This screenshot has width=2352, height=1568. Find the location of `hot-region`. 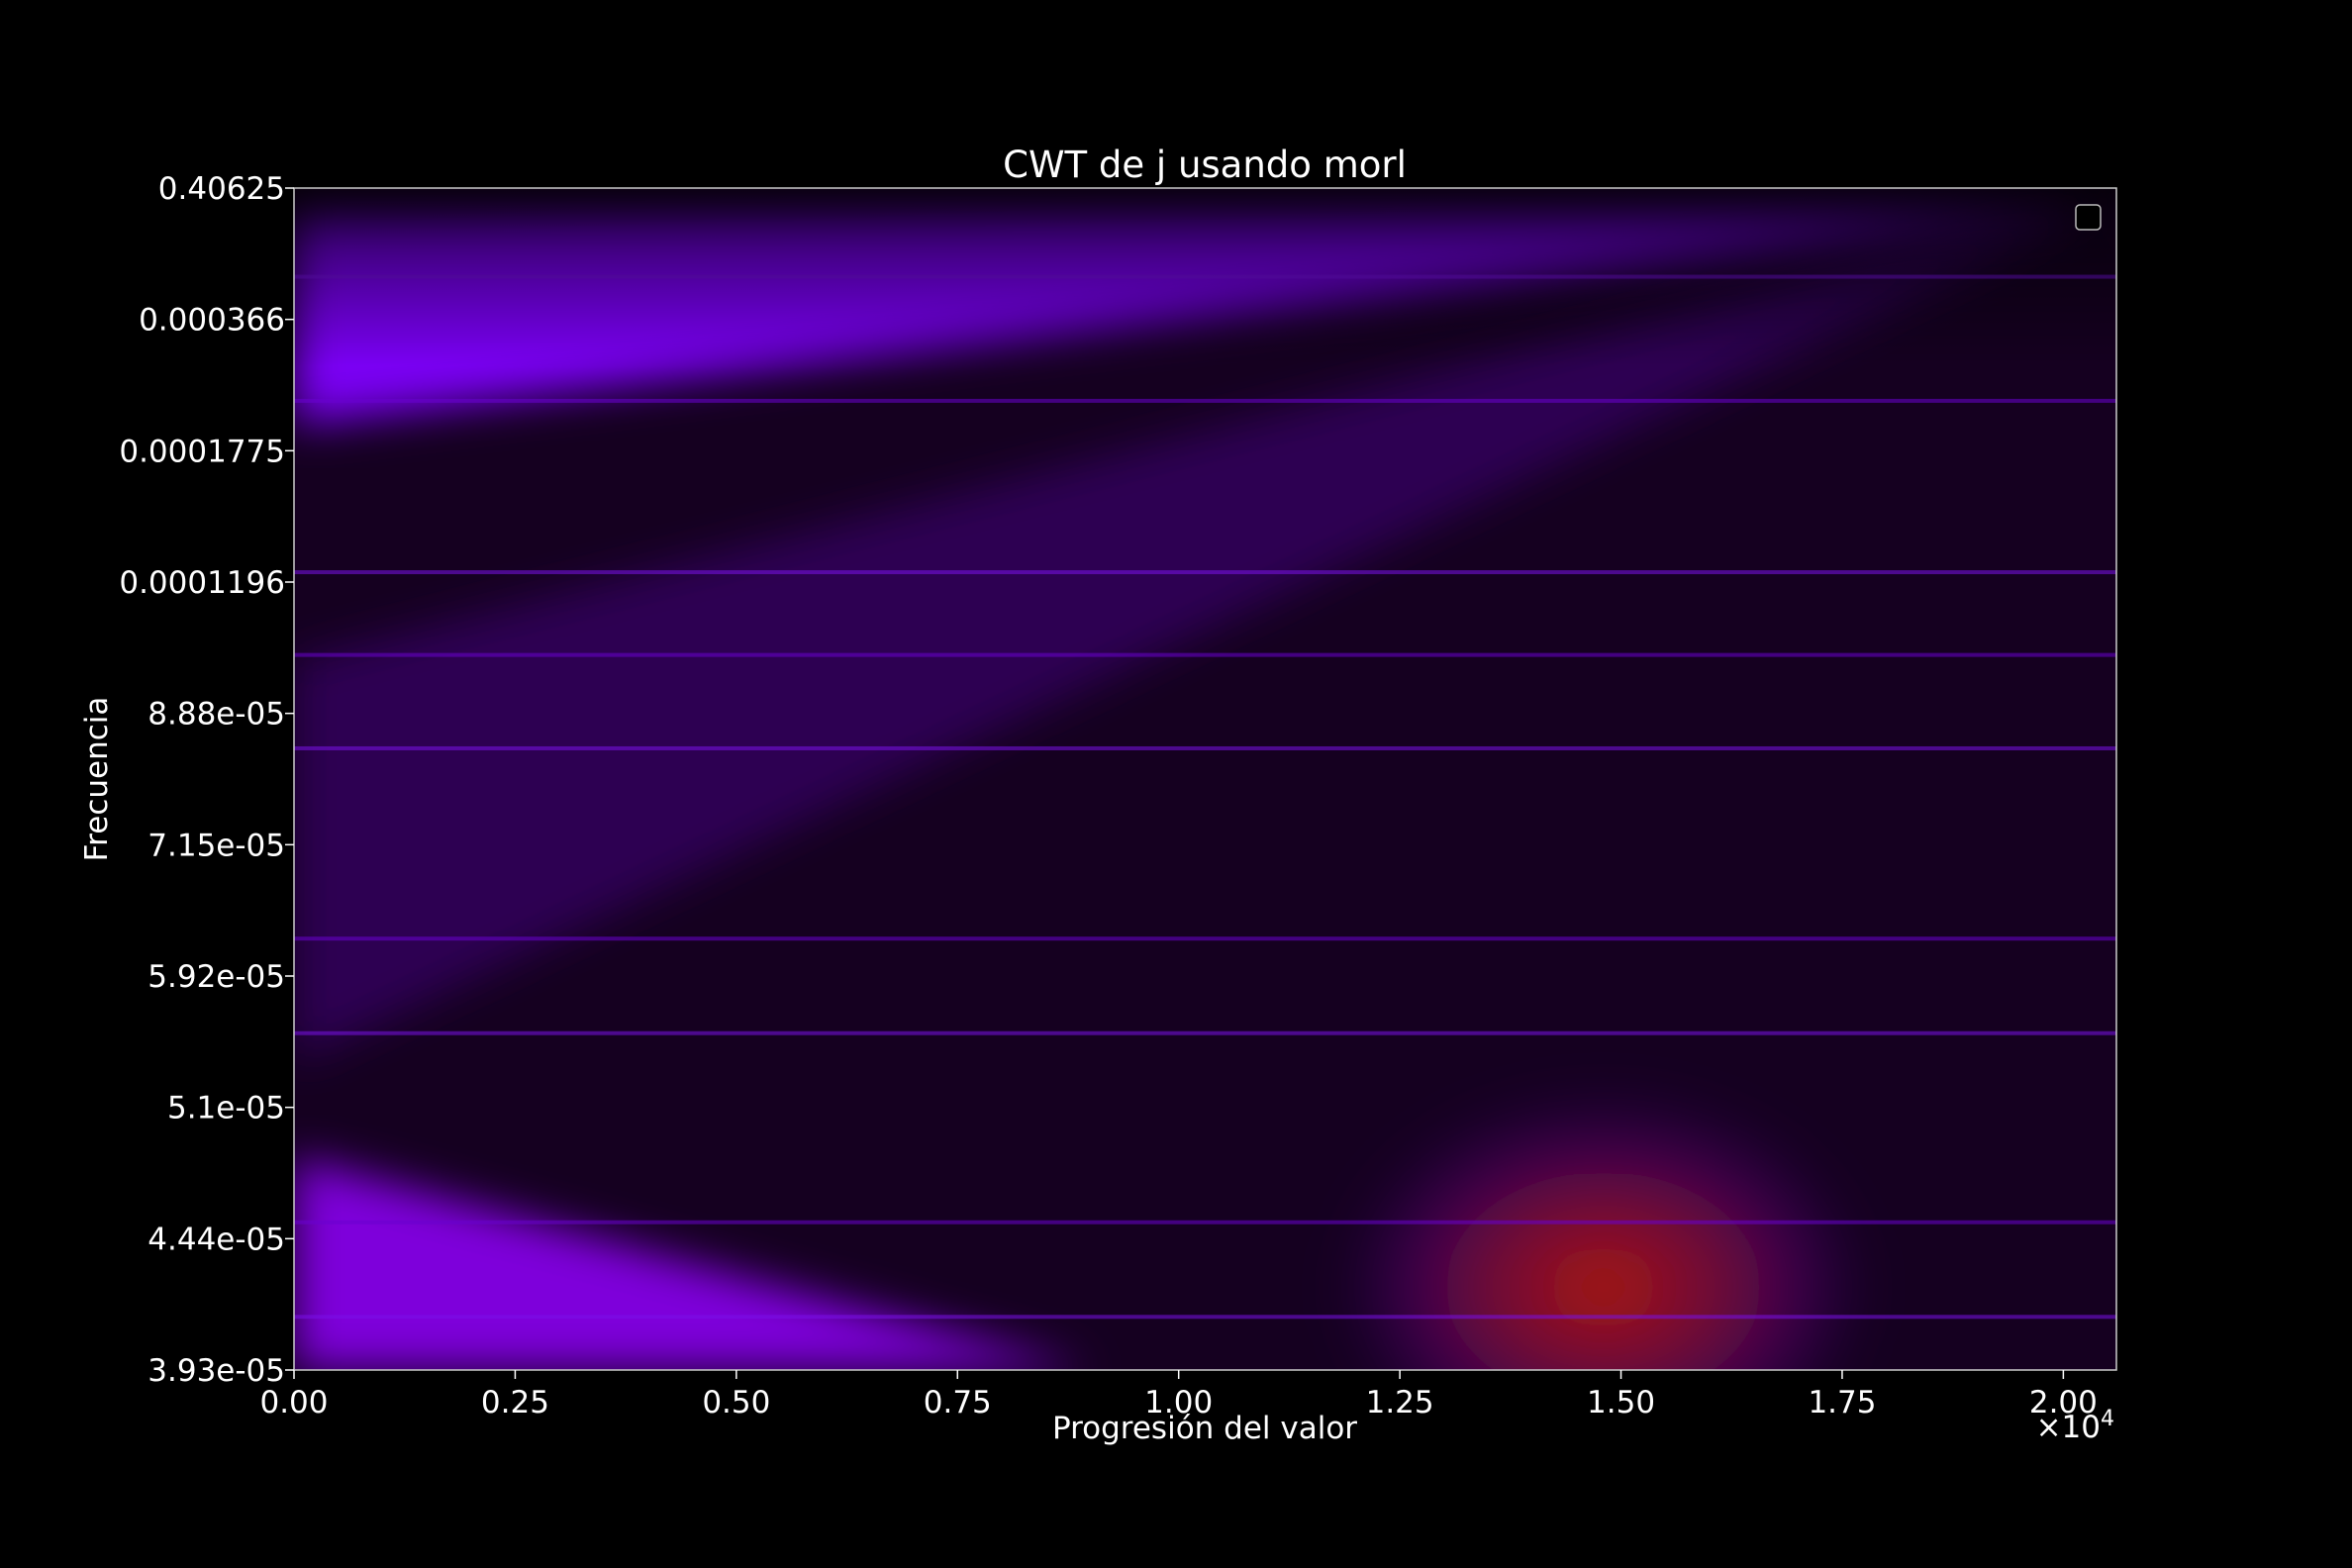

hot-region is located at coordinates (1603, 1234).